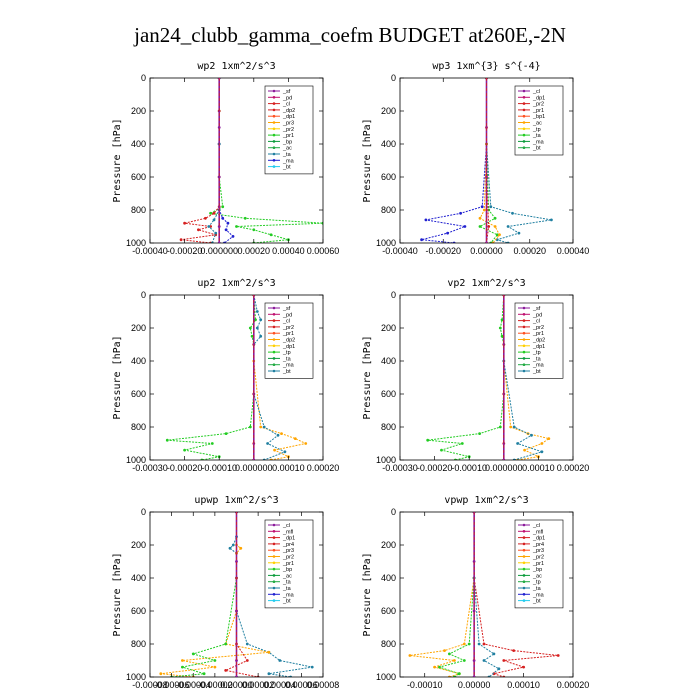 Image resolution: width=700 pixels, height=700 pixels. What do you see at coordinates (538, 545) in the screenshot?
I see `legend-label: _pr4` at bounding box center [538, 545].